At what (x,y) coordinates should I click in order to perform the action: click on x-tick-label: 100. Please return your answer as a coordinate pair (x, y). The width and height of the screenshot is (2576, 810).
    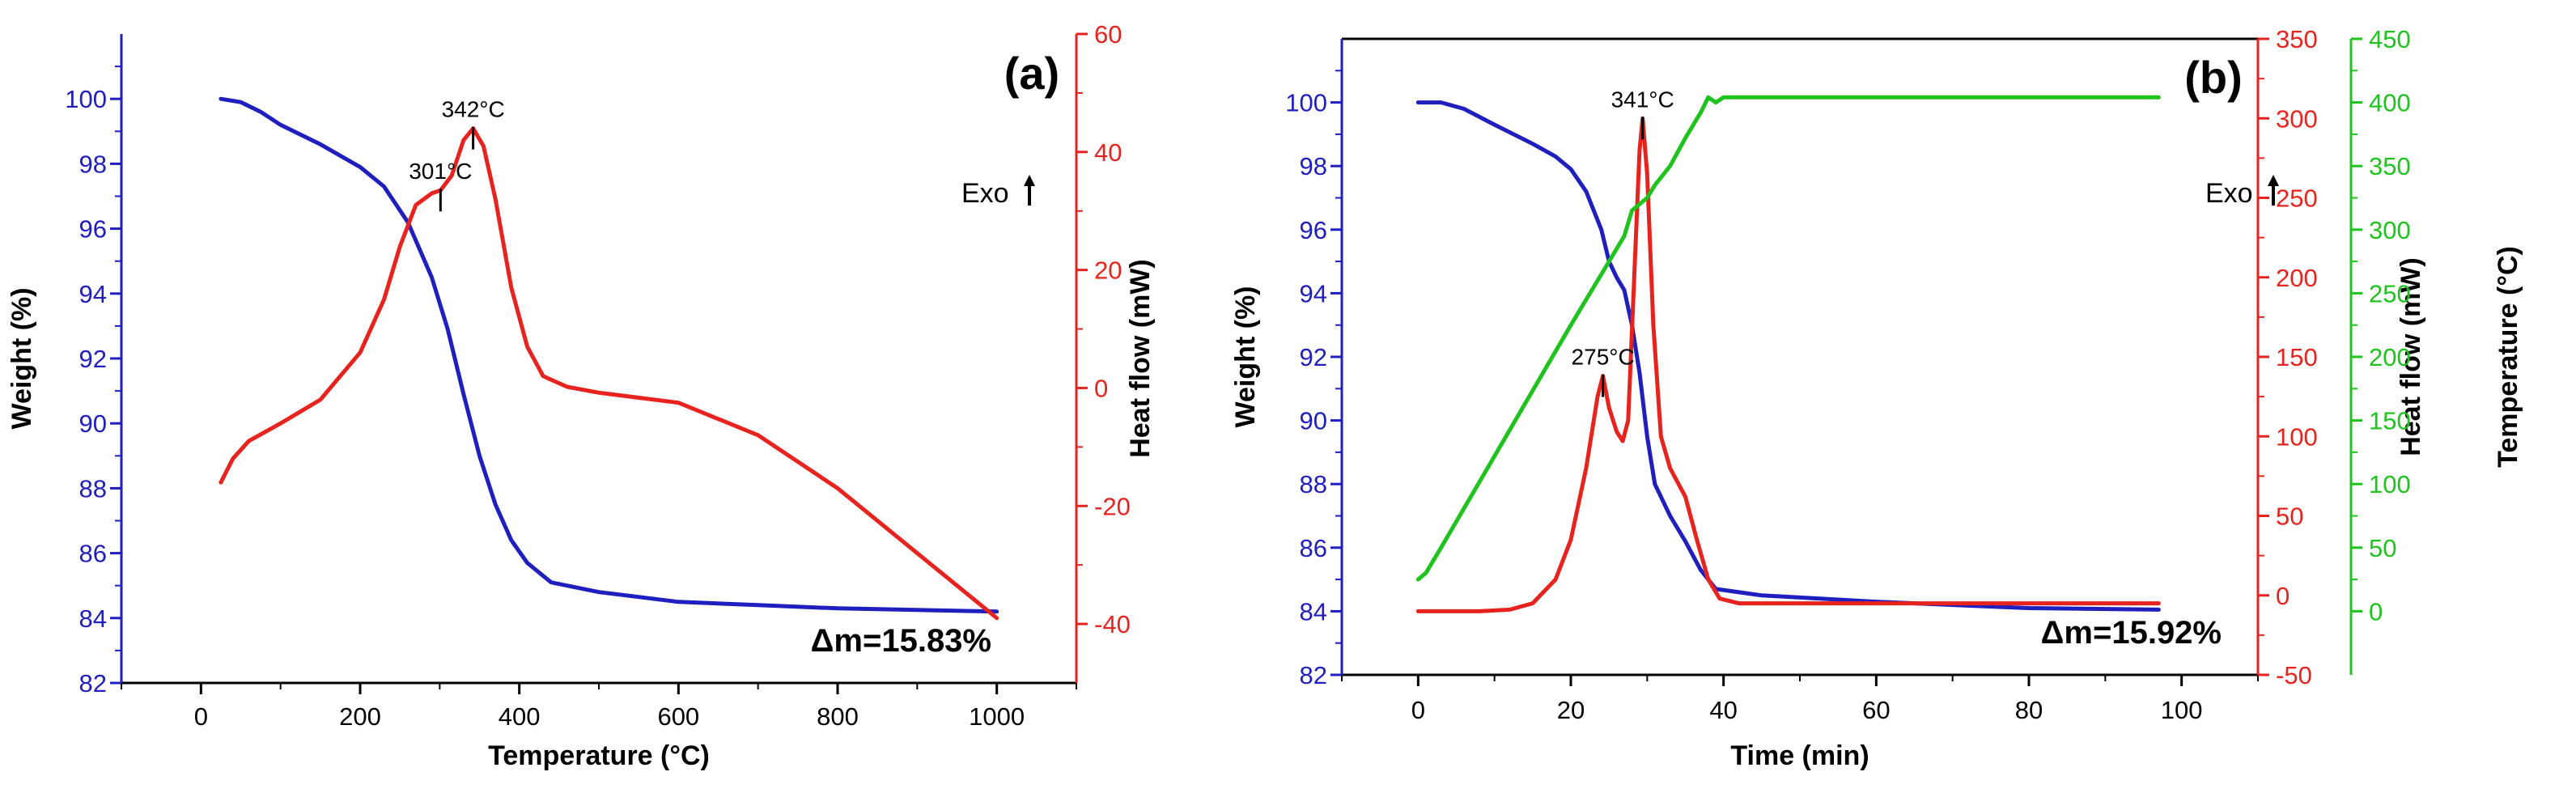
    Looking at the image, I should click on (2182, 710).